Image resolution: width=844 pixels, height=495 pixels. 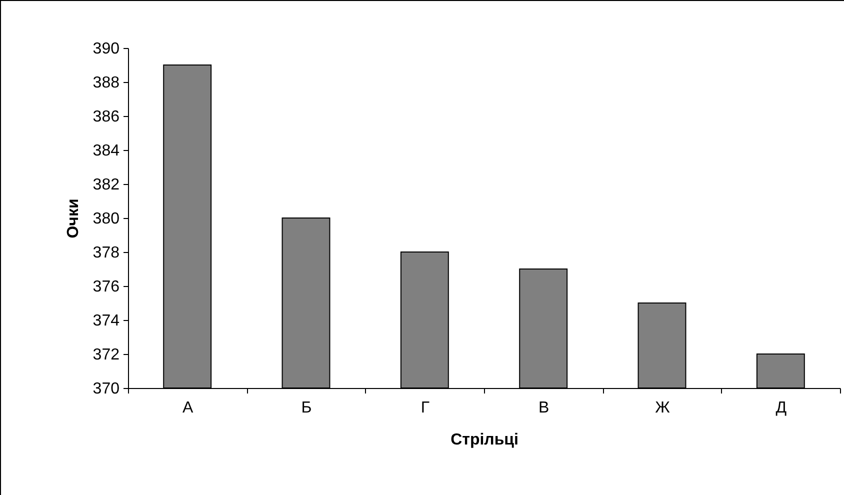 What do you see at coordinates (662, 408) in the screenshot?
I see `x-tick-label: Ж` at bounding box center [662, 408].